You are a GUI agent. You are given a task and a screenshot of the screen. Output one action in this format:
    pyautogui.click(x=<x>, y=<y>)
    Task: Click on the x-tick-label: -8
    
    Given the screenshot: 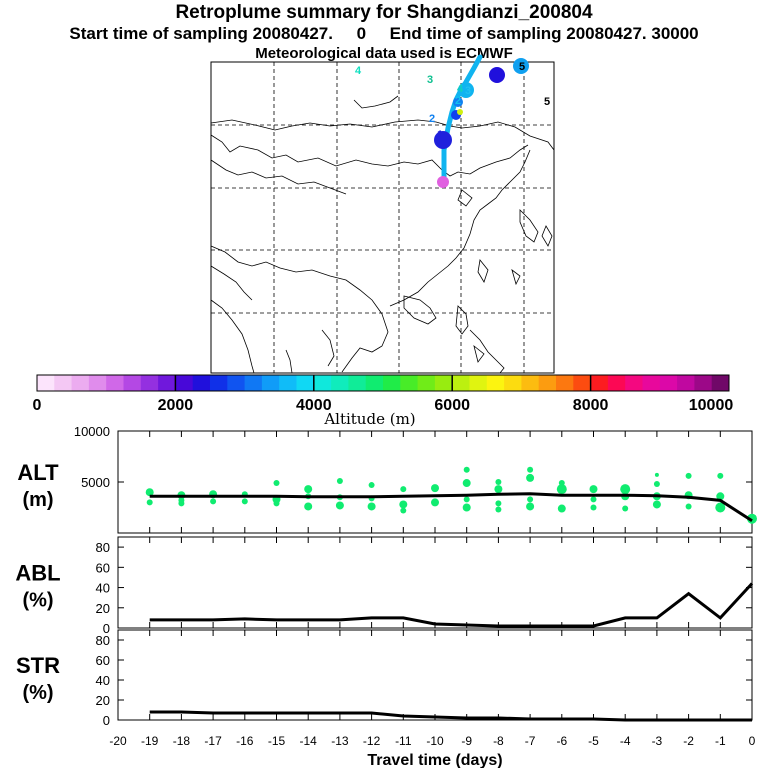 What is the action you would take?
    pyautogui.click(x=498, y=741)
    